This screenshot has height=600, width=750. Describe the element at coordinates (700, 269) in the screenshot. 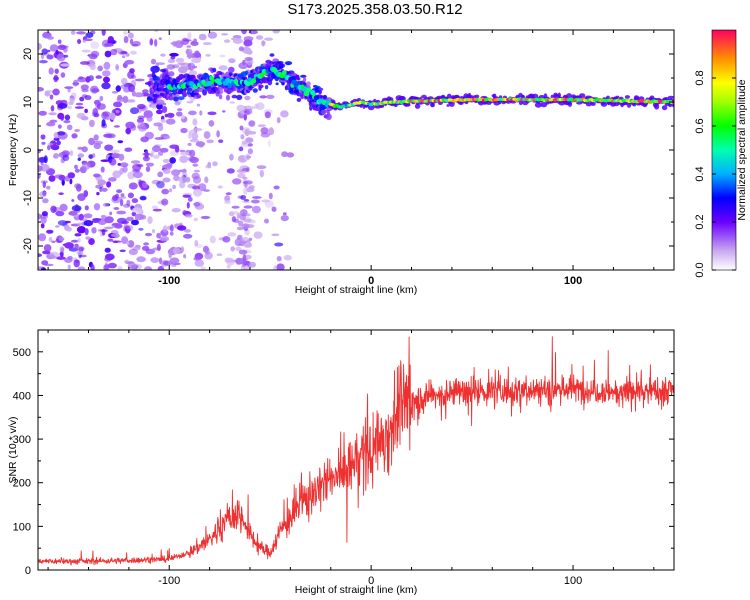

I see `colorbar-tick-label: 0.0` at that location.